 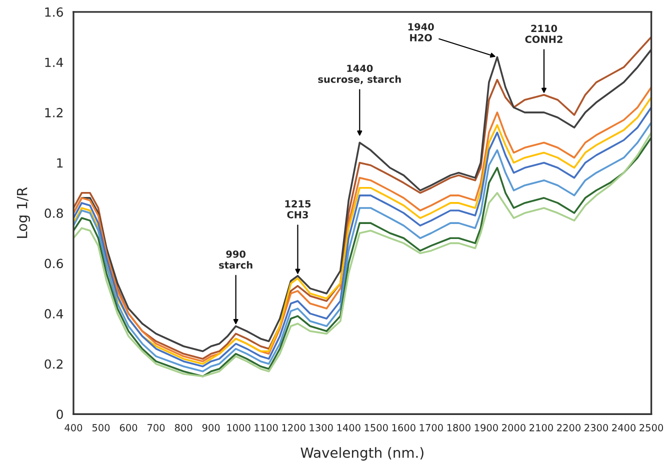 I want to click on x-tick-label: 700, so click(x=156, y=428).